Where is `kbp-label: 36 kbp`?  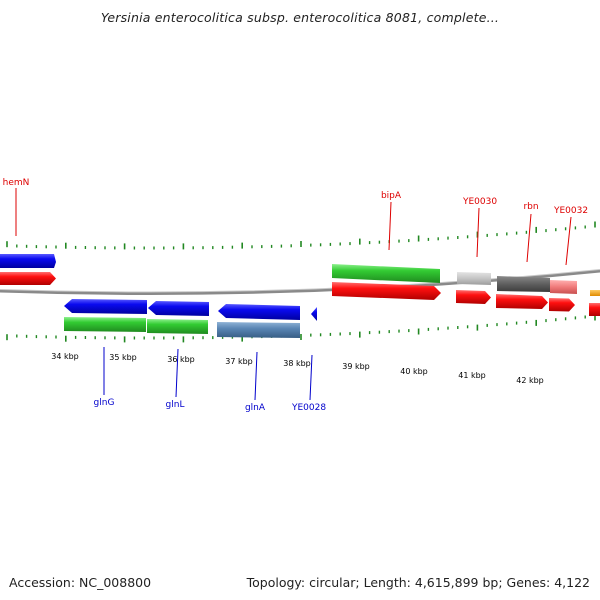
kbp-label: 36 kbp is located at coordinates (181, 359).